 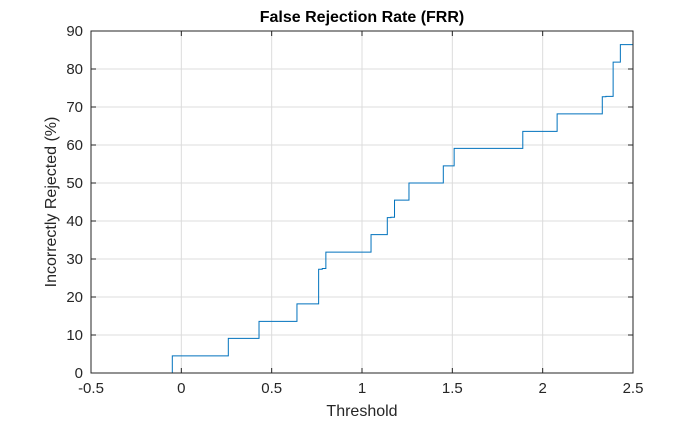 I want to click on x-tick-label: 0, so click(x=181, y=388).